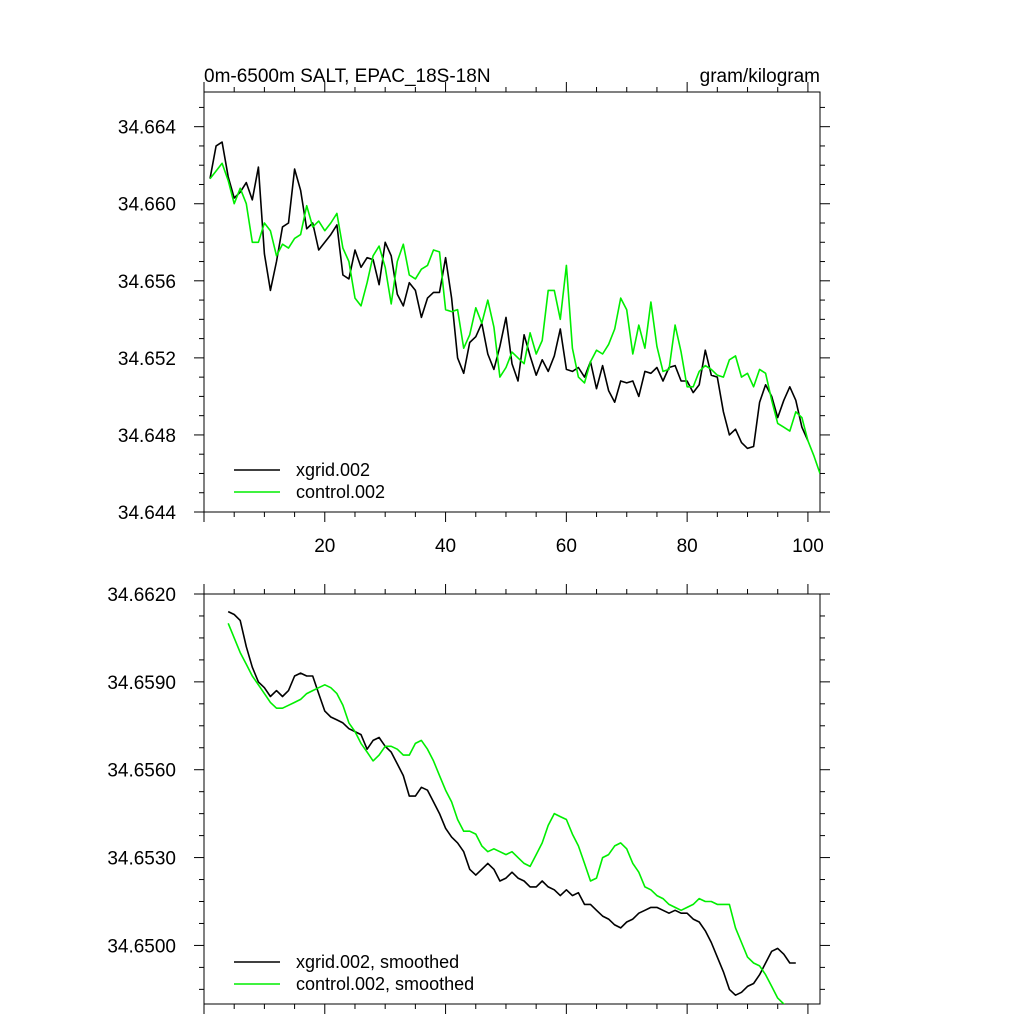 Image resolution: width=1024 pixels, height=1024 pixels. I want to click on y-tick-label: 34.6560, so click(141, 771).